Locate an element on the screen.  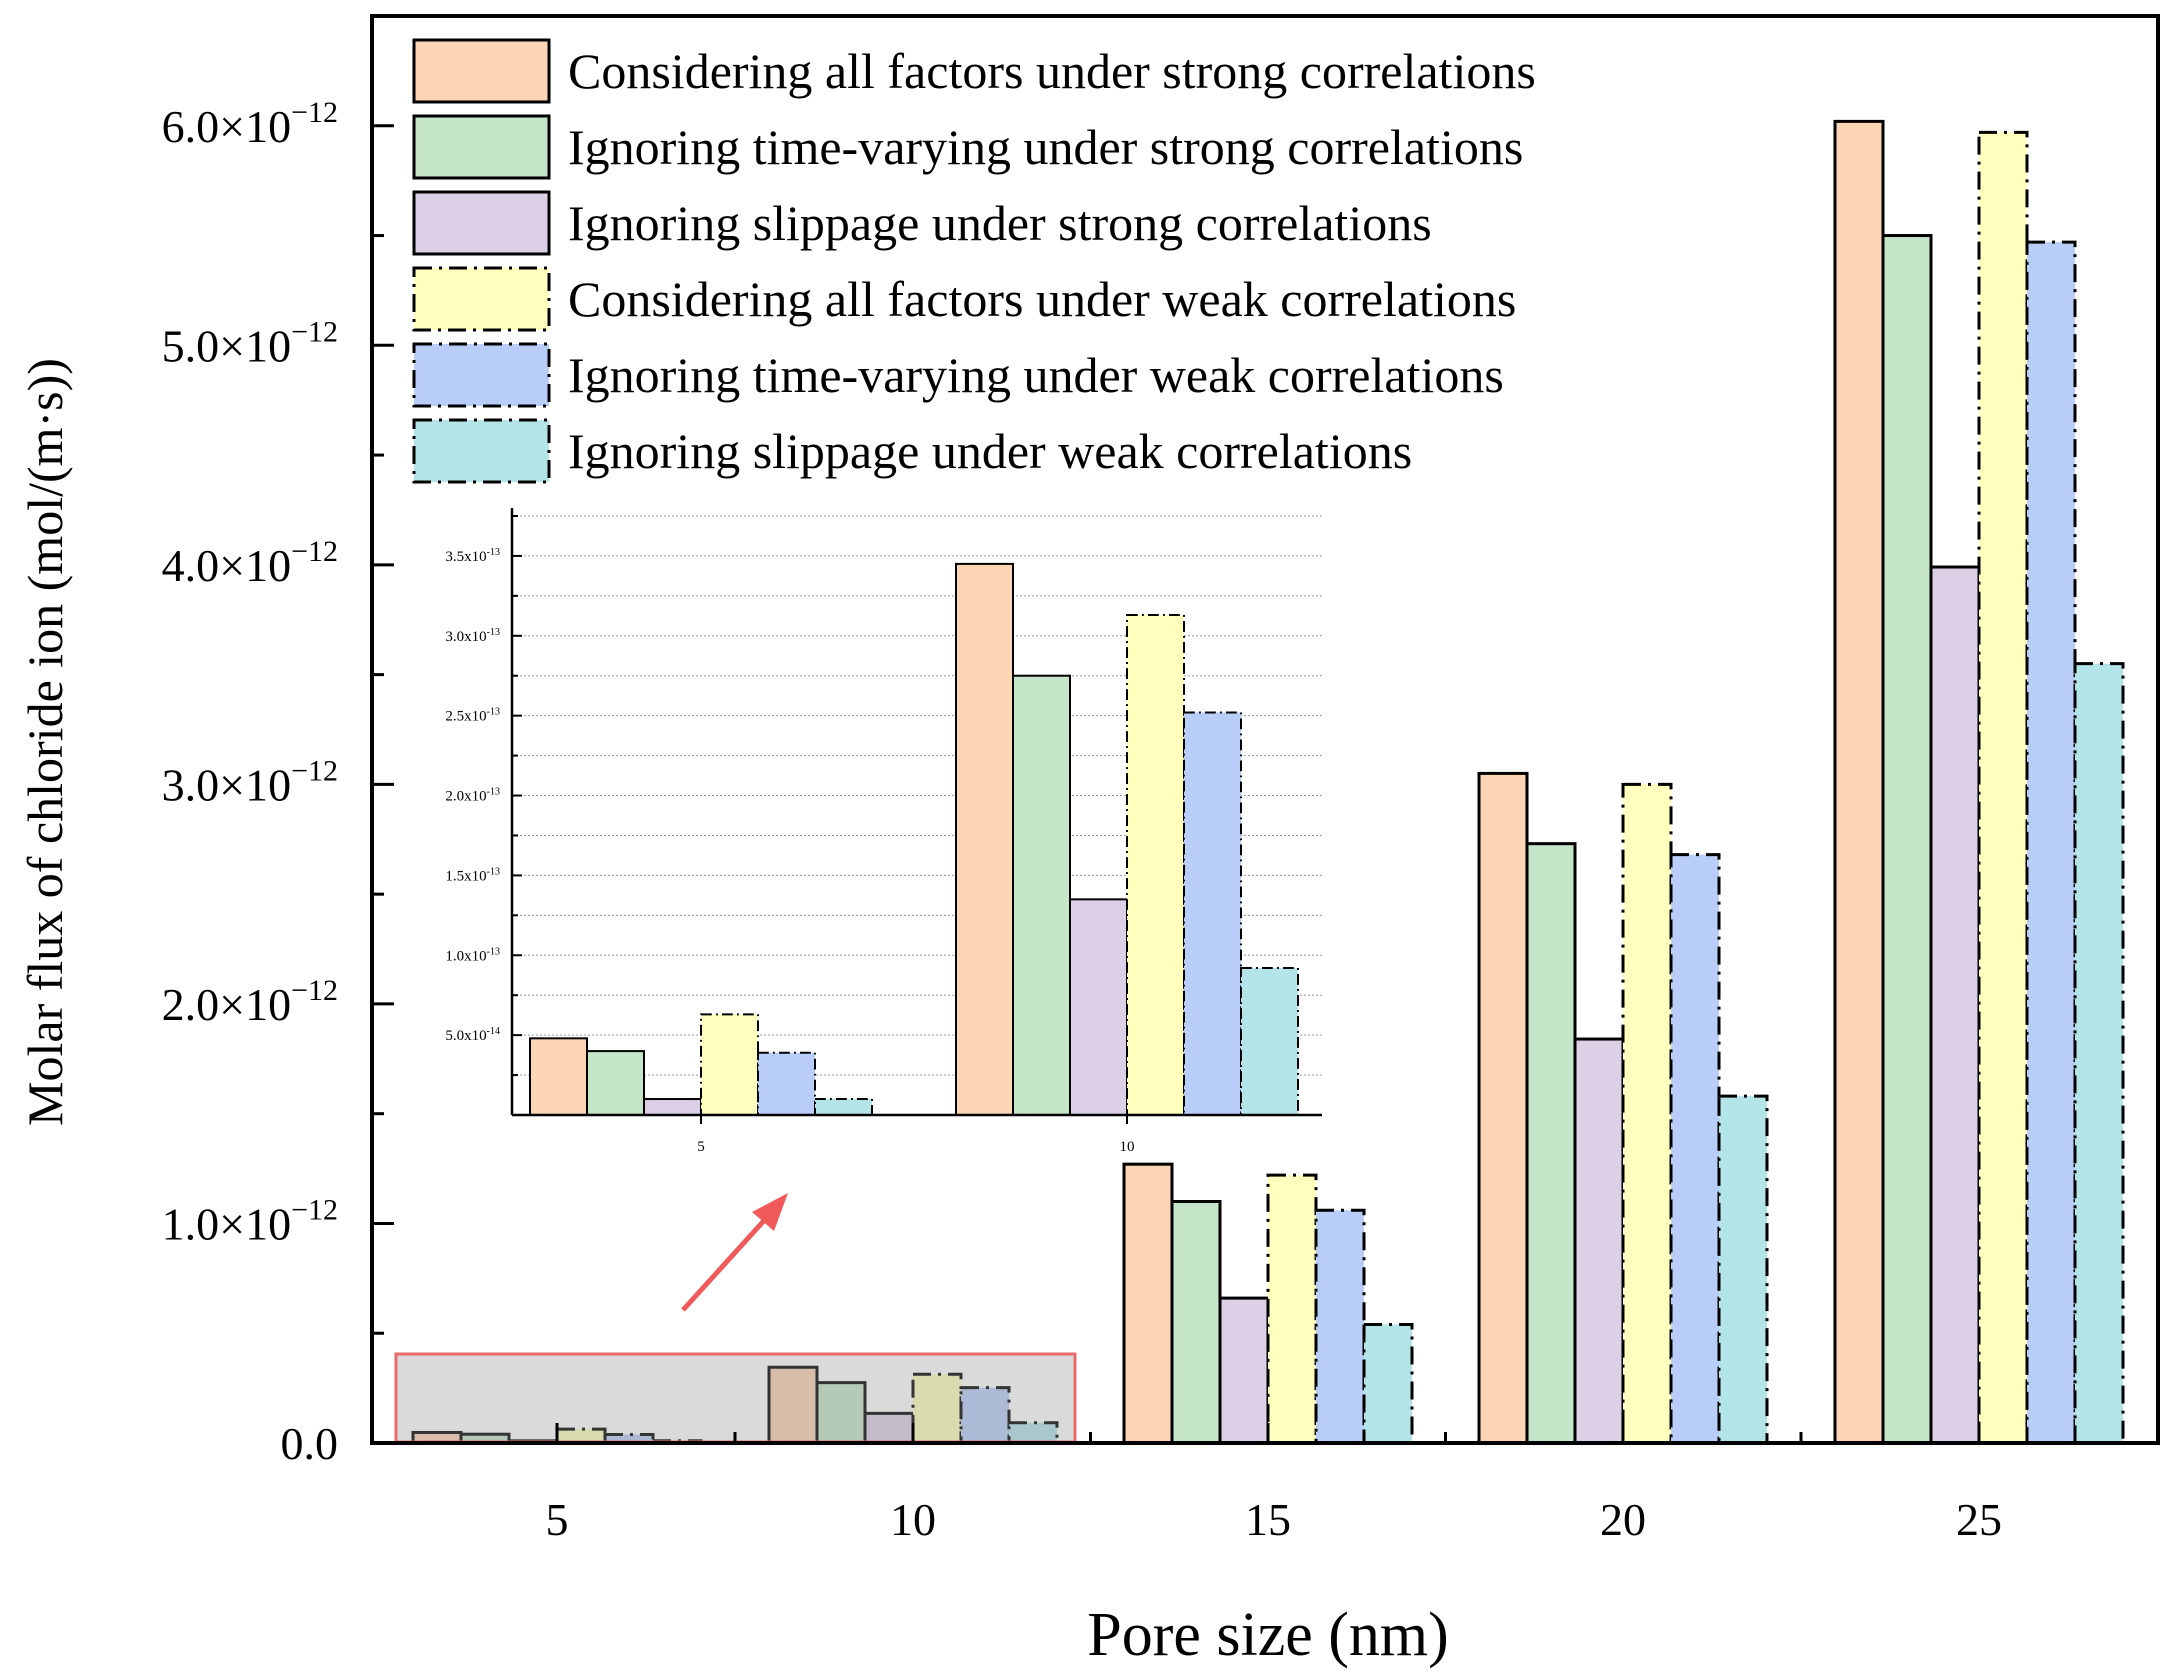
y-tick-label: 5.0×10⁻¹² is located at coordinates (250, 343).